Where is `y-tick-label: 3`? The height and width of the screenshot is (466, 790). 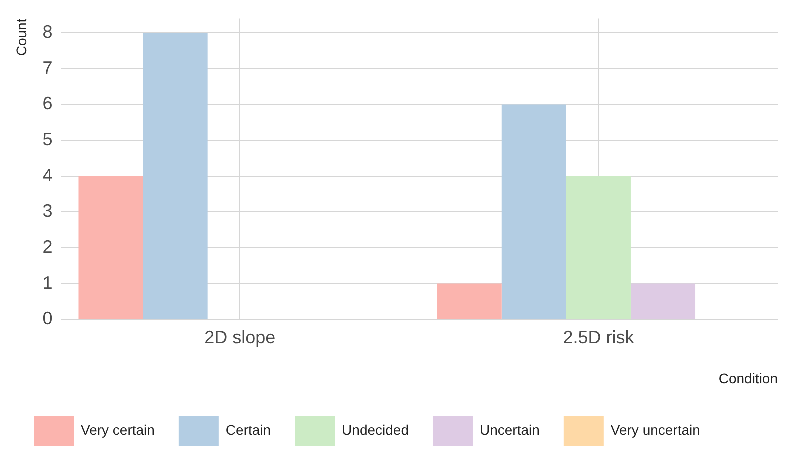
y-tick-label: 3 is located at coordinates (47, 211).